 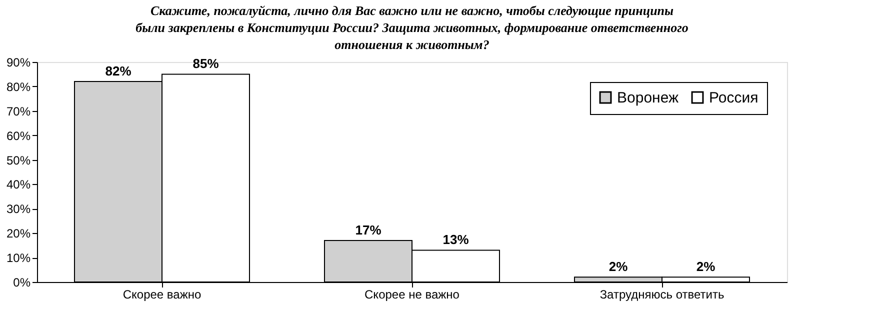 I want to click on y-tick-label: 40%, so click(x=18, y=185).